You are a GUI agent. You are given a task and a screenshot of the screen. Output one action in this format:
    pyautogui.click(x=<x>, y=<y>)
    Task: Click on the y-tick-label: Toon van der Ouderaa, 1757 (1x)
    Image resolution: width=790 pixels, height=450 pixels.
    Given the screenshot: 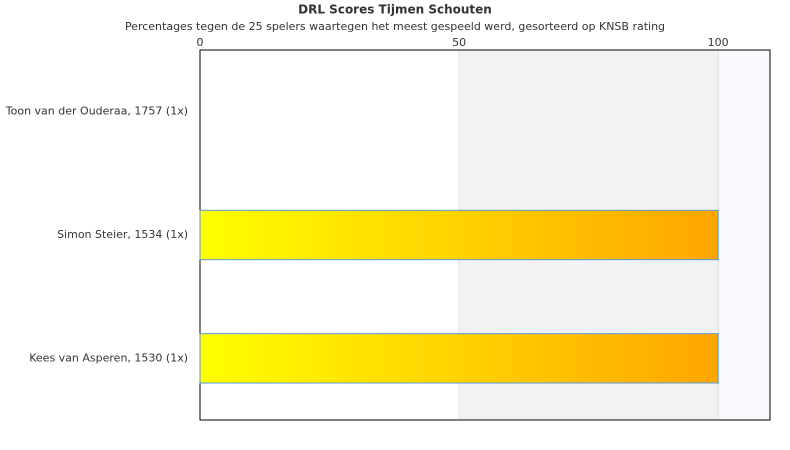 What is the action you would take?
    pyautogui.click(x=96, y=111)
    